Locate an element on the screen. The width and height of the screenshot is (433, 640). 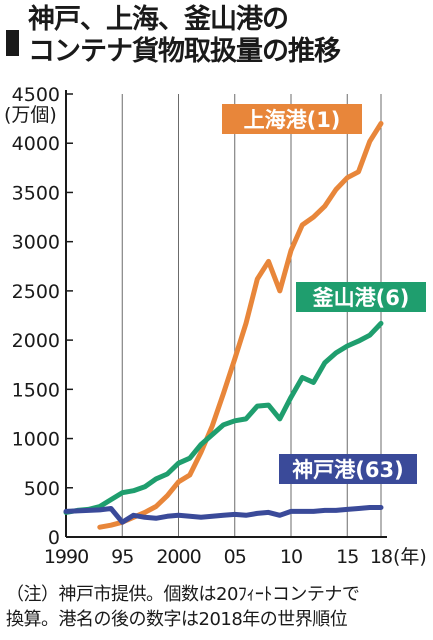
x-tick-label-15: 15 is located at coordinates (347, 557).